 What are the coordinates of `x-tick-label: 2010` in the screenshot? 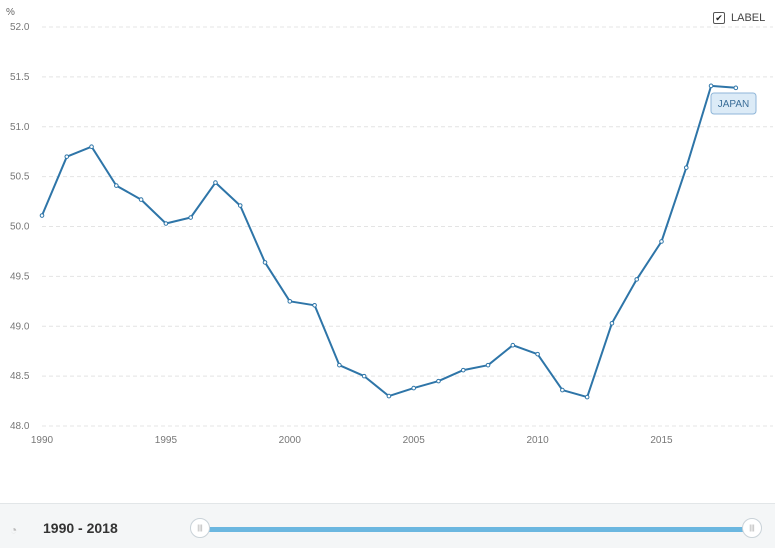 It's located at (537, 440).